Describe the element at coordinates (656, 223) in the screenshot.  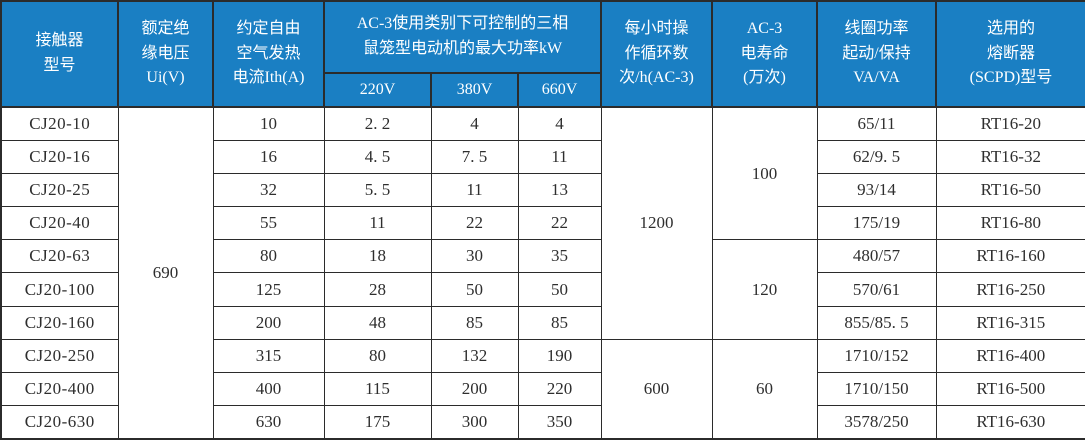
I see `cell-cycles-1200: 1200` at that location.